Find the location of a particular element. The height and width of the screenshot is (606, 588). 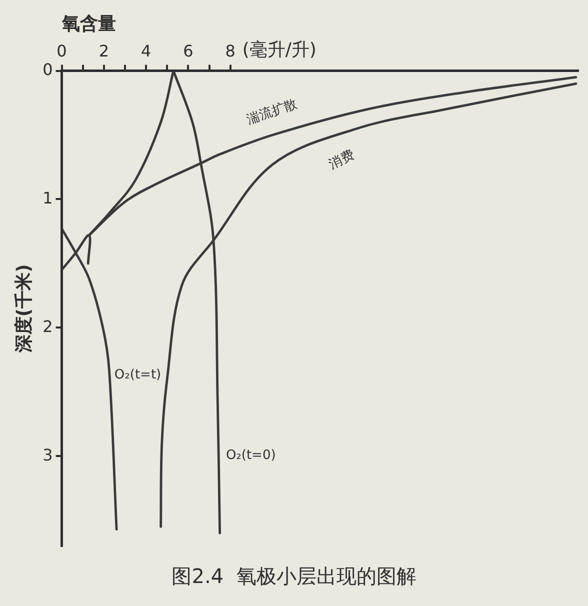

y-axis-title: 深度(千米) is located at coordinates (23, 309).